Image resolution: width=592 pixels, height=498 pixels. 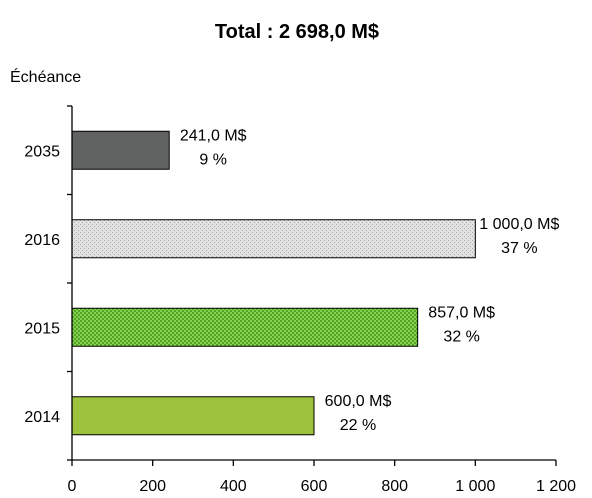 I want to click on category-label: 2014, so click(x=42, y=417).